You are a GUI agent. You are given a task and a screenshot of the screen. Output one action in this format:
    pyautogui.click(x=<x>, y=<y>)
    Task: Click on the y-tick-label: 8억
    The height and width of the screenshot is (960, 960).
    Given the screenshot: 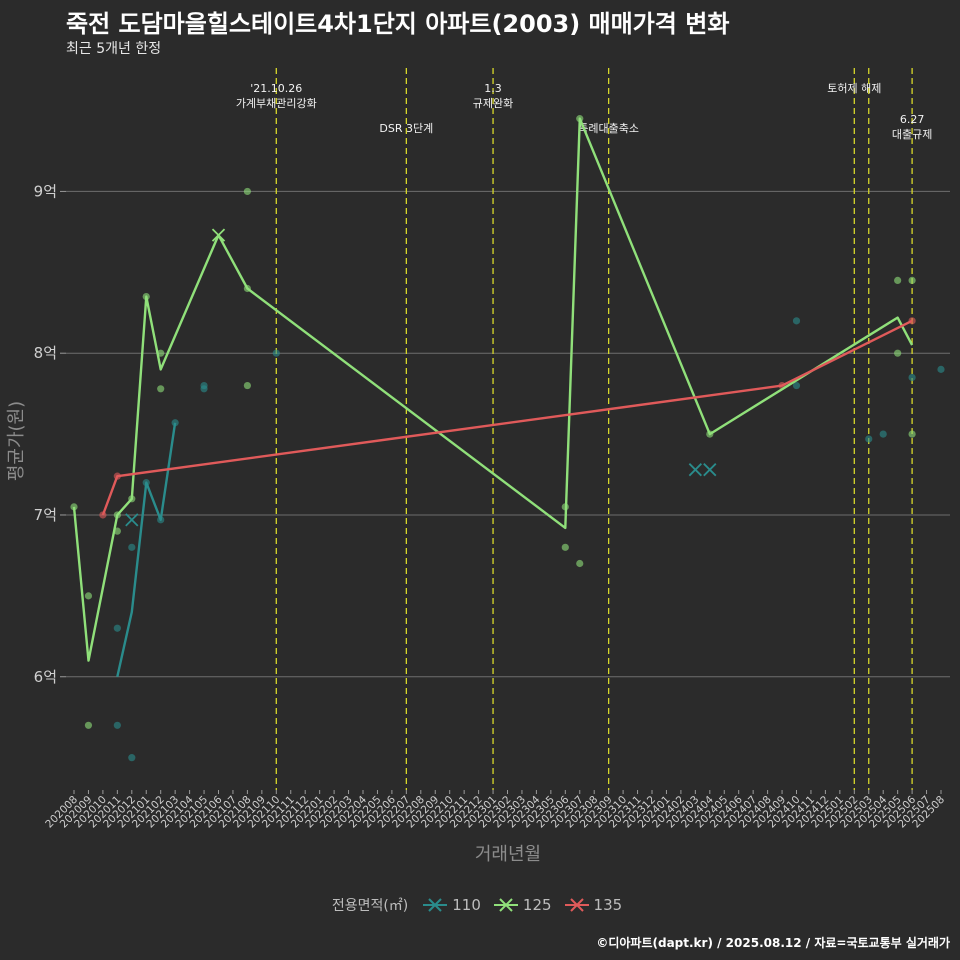 What is the action you would take?
    pyautogui.click(x=45, y=353)
    